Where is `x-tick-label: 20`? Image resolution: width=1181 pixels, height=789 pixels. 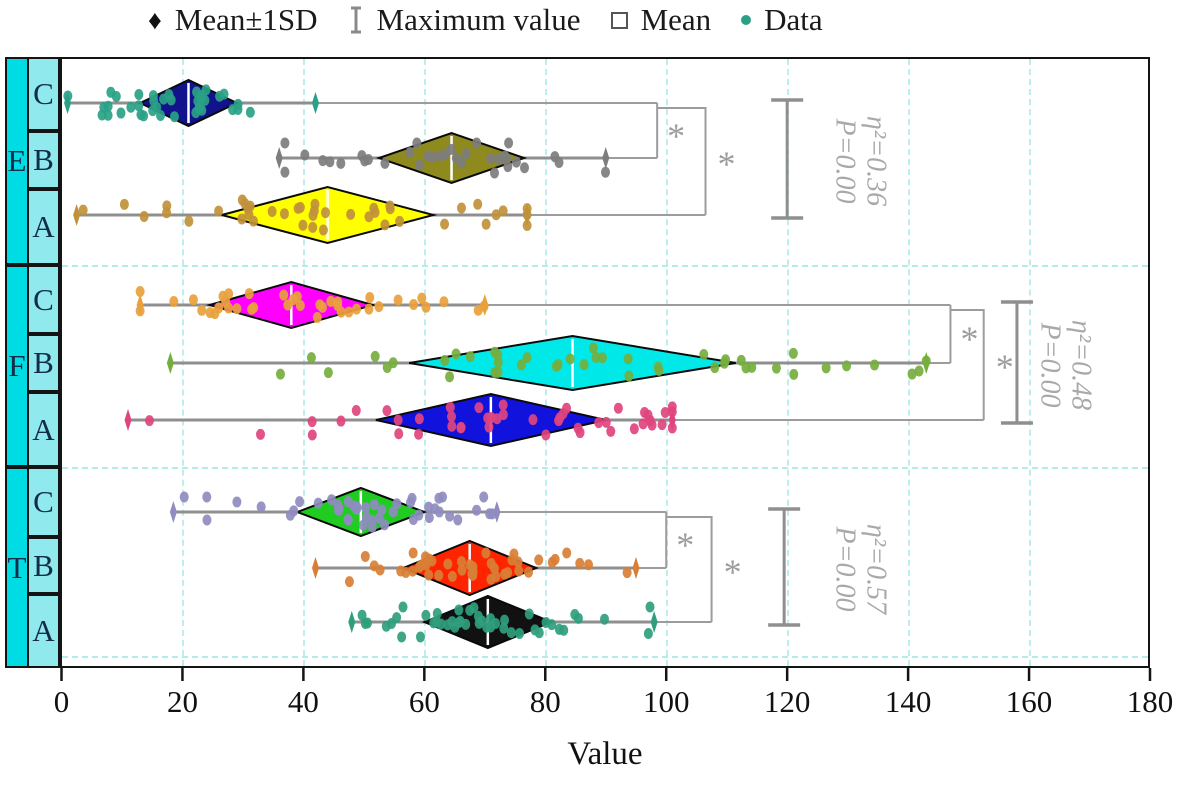
x-tick-label: 20 is located at coordinates (182, 701).